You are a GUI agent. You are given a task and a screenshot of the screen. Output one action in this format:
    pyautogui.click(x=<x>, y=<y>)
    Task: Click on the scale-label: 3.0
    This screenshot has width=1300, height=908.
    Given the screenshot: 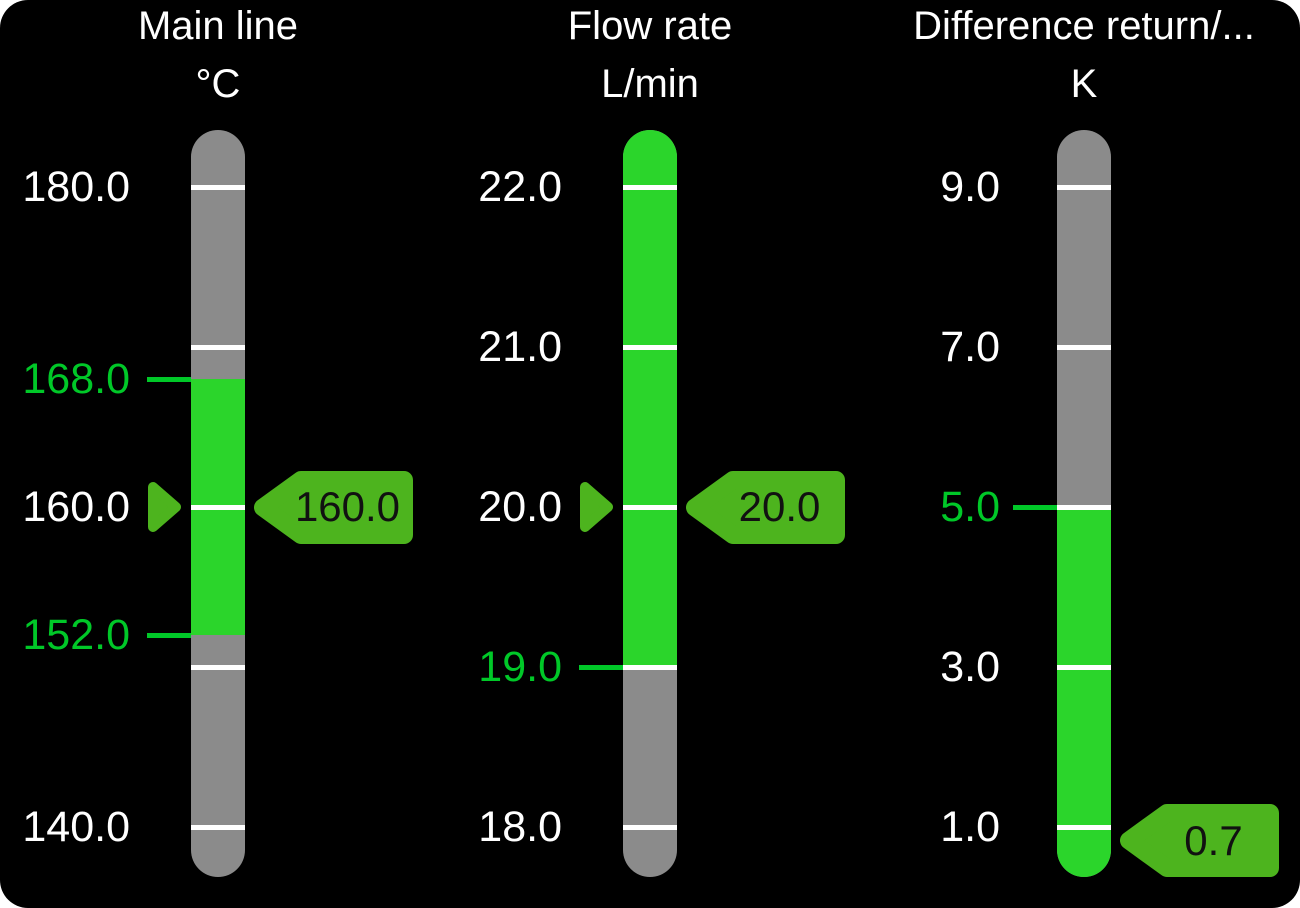 What is the action you would take?
    pyautogui.click(x=970, y=667)
    